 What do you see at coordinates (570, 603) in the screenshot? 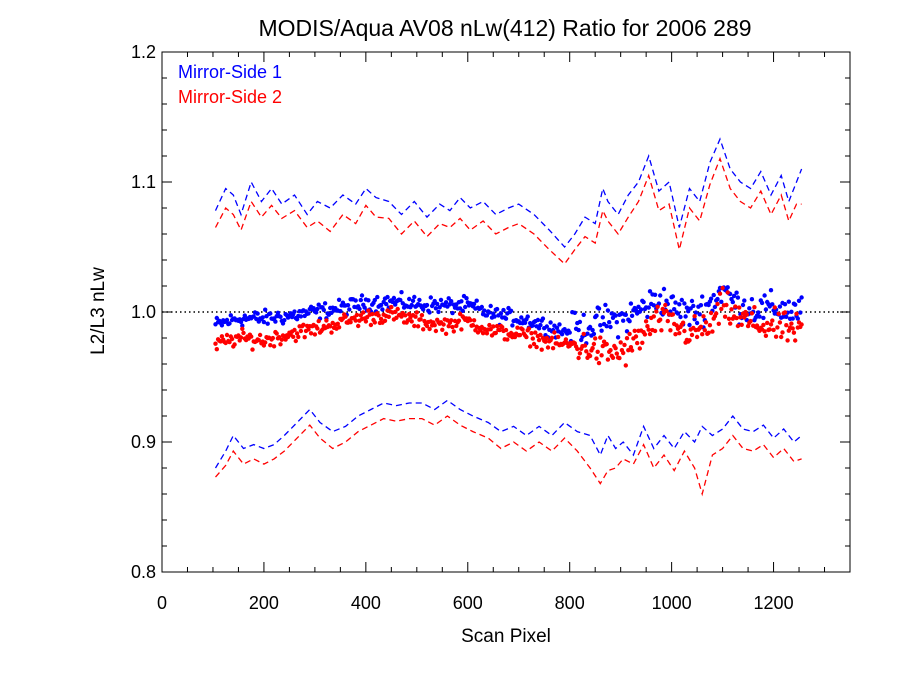
I see `x-tick-label: 800` at bounding box center [570, 603].